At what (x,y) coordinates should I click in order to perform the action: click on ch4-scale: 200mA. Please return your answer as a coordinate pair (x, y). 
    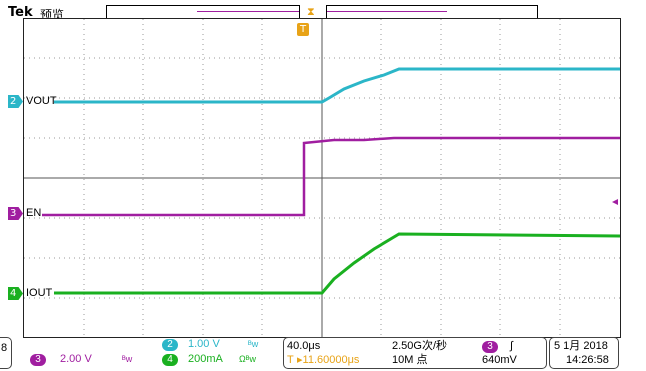
    Looking at the image, I should click on (205, 359).